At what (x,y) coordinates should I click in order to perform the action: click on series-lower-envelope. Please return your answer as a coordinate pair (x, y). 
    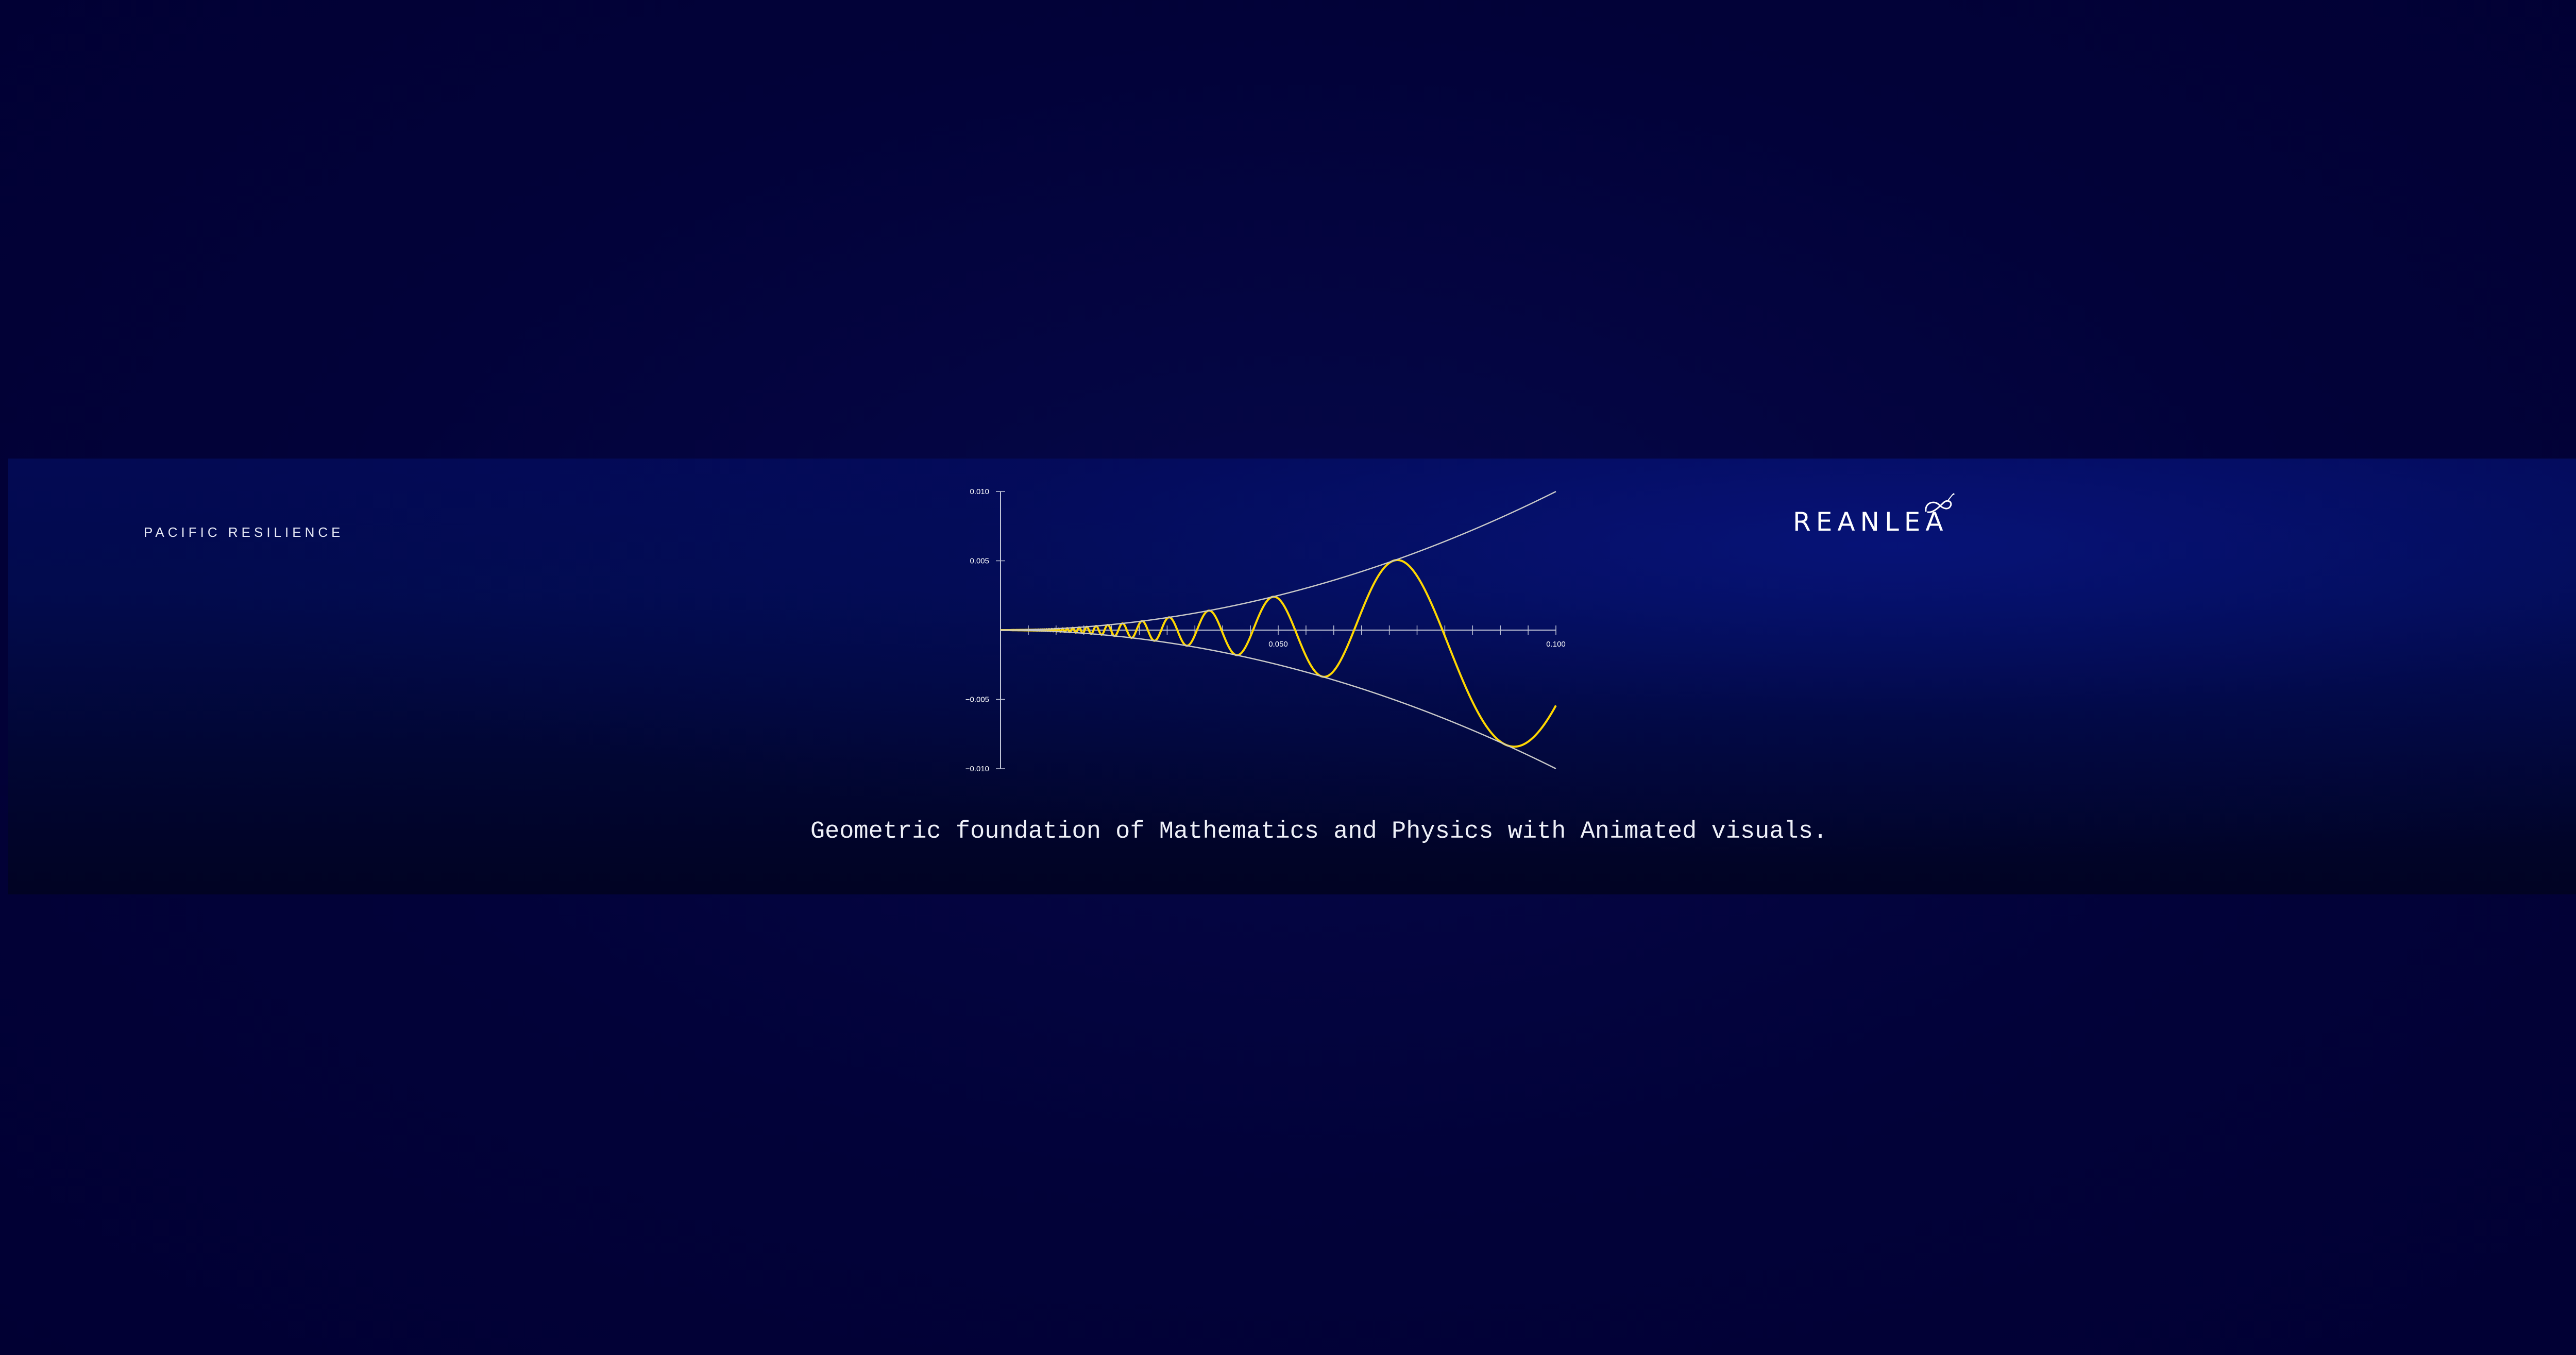
    Looking at the image, I should click on (1278, 699).